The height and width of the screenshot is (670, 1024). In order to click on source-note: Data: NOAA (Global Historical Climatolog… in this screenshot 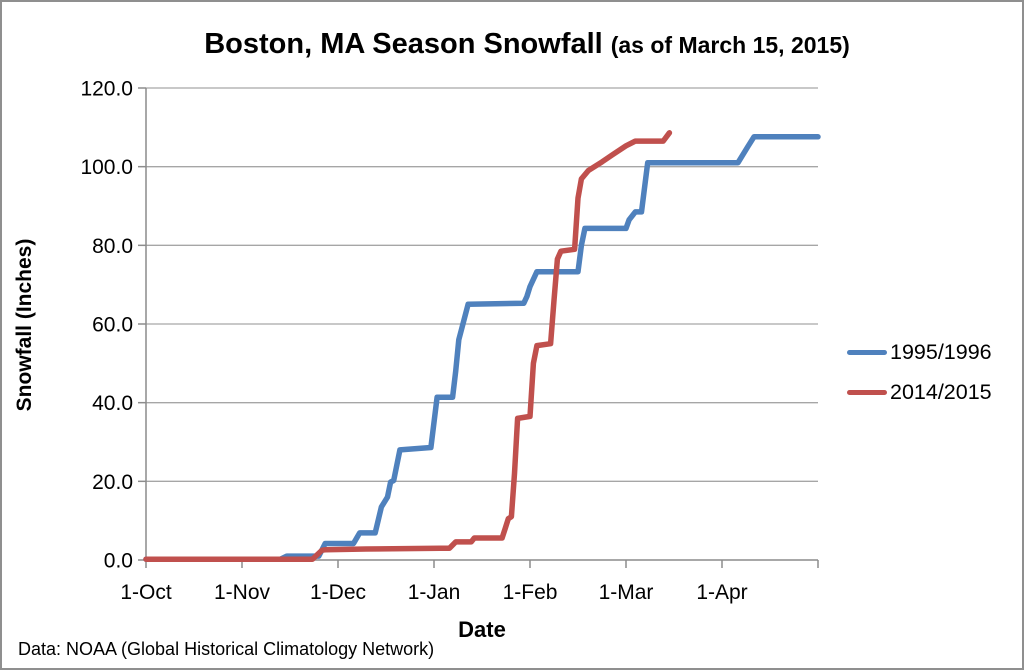, I will do `click(226, 649)`.